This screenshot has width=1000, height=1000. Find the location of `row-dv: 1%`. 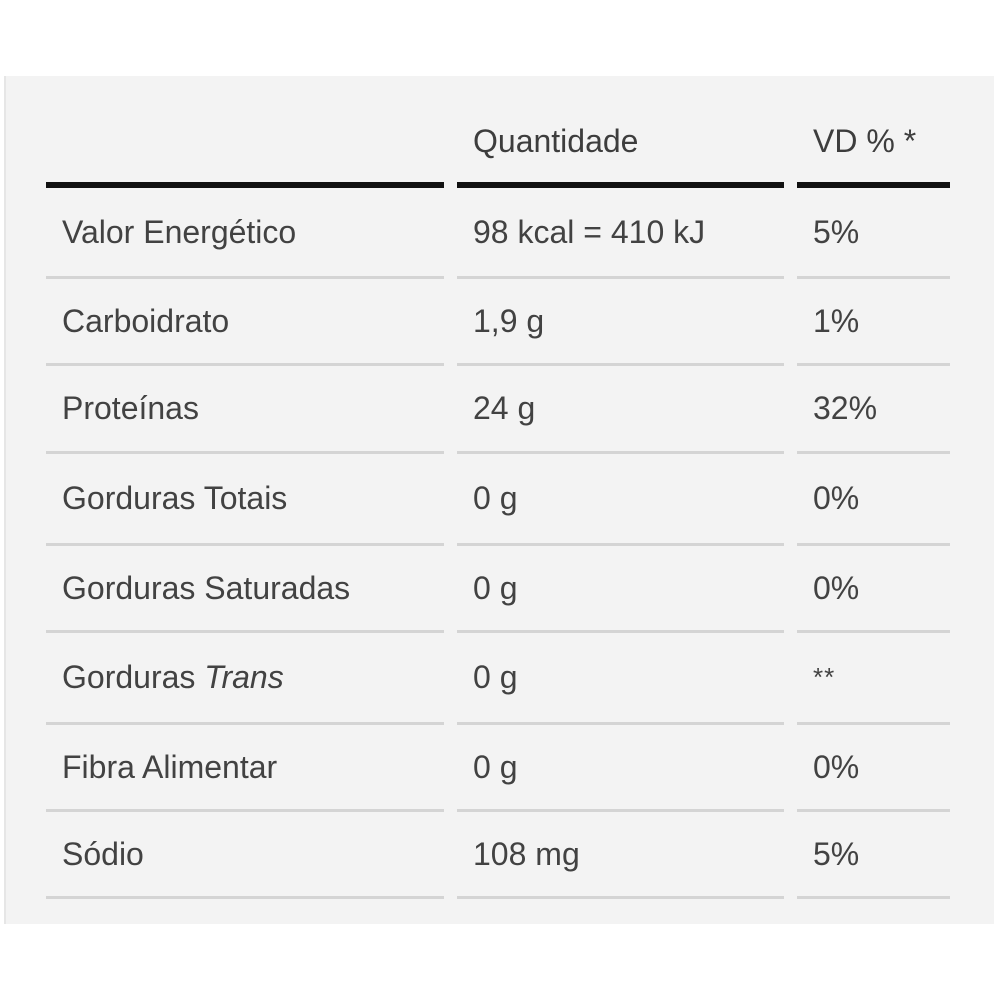

row-dv: 1% is located at coordinates (873, 322).